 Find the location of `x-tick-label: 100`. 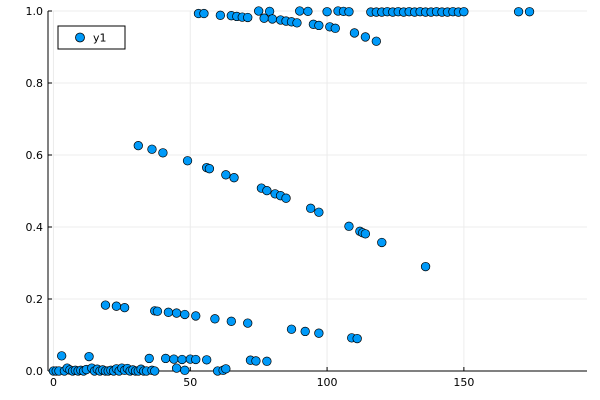

x-tick-label: 100 is located at coordinates (327, 382).